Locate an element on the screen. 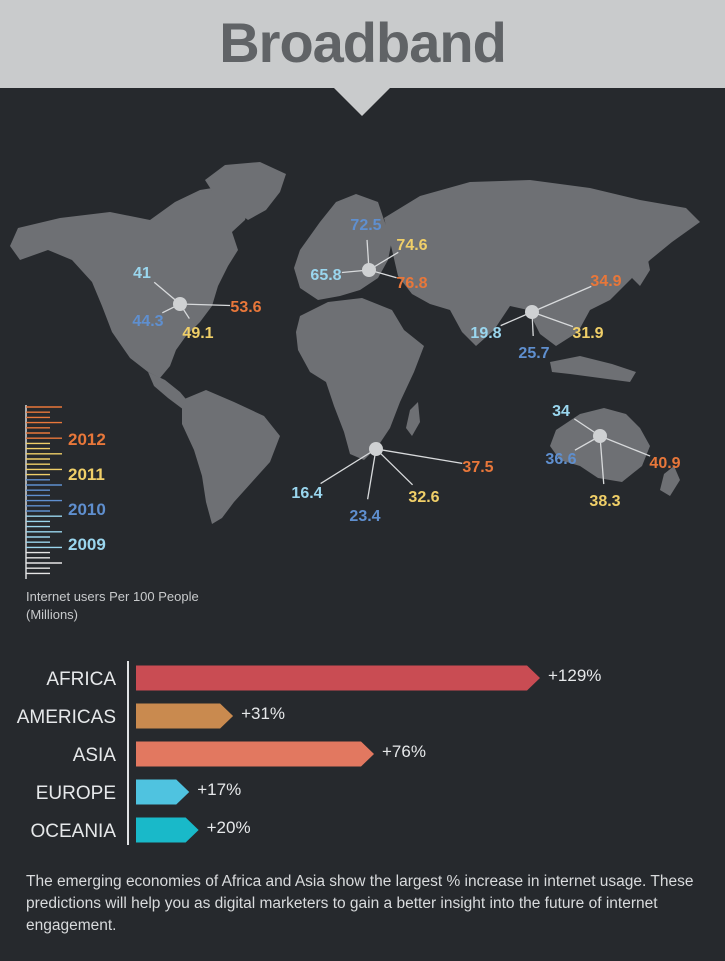 This screenshot has height=961, width=725. category-label: AMERICAS is located at coordinates (66, 717).